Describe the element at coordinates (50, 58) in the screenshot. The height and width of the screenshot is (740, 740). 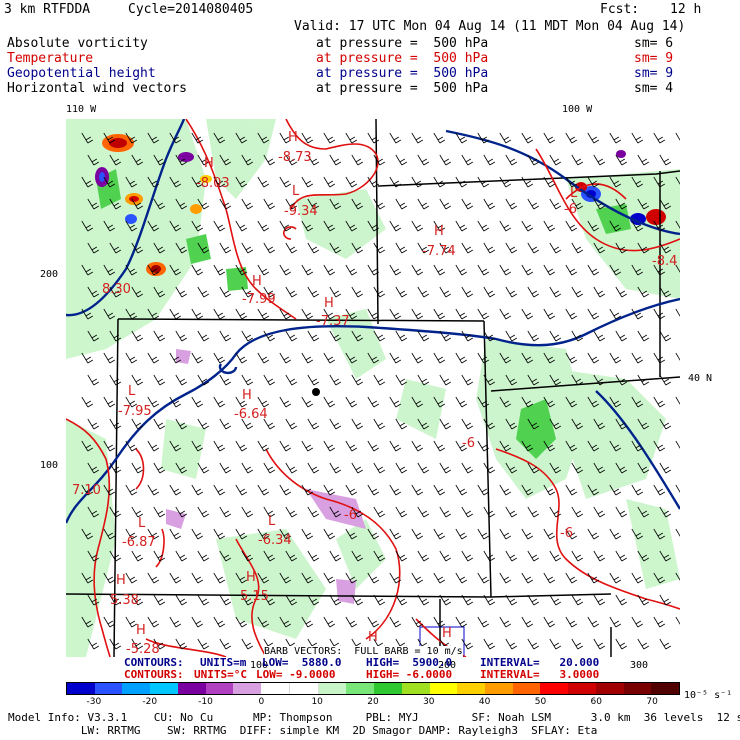
I see `field-name-temperature: Temperature` at that location.